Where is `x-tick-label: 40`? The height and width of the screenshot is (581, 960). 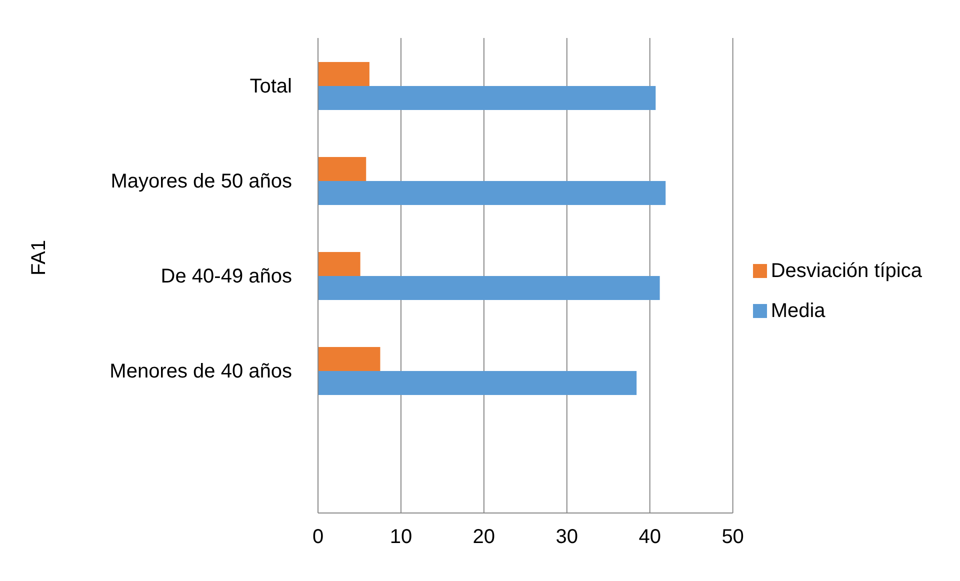 x-tick-label: 40 is located at coordinates (649, 537).